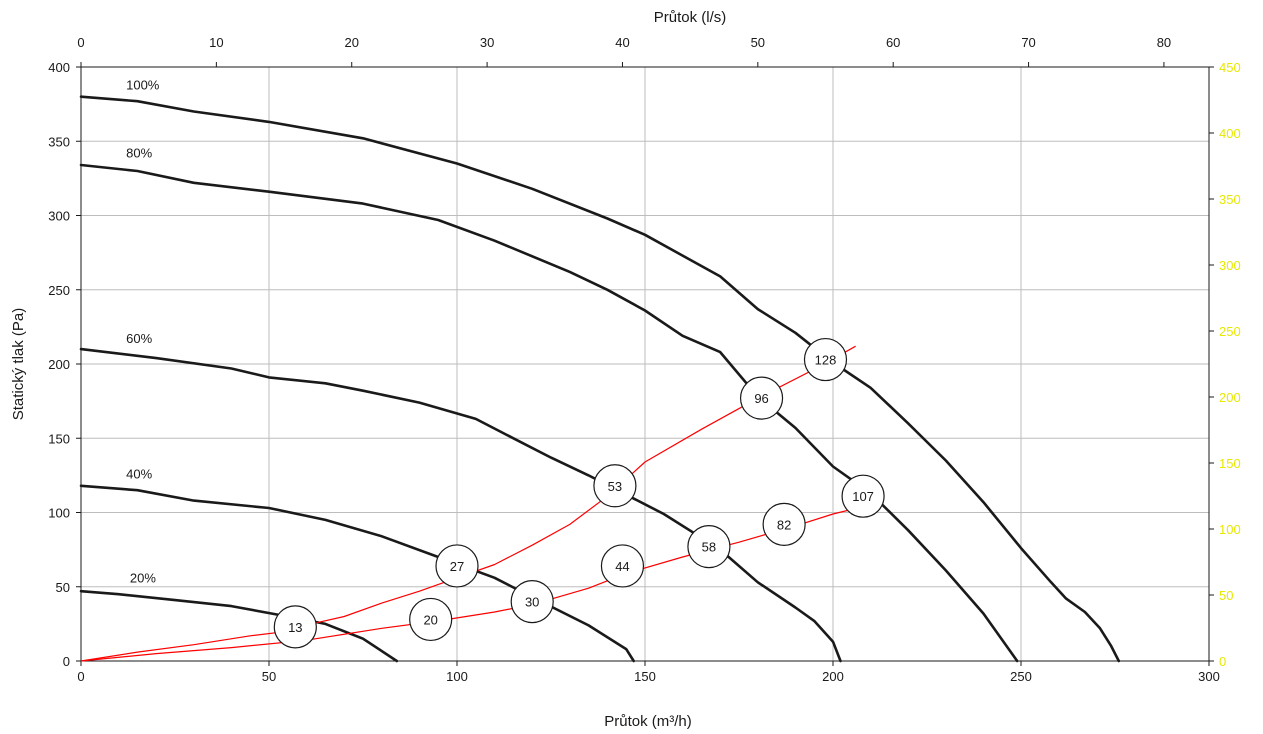 Image resolution: width=1263 pixels, height=734 pixels. What do you see at coordinates (357, 573) in the screenshot?
I see `fan-curve-40-percent` at bounding box center [357, 573].